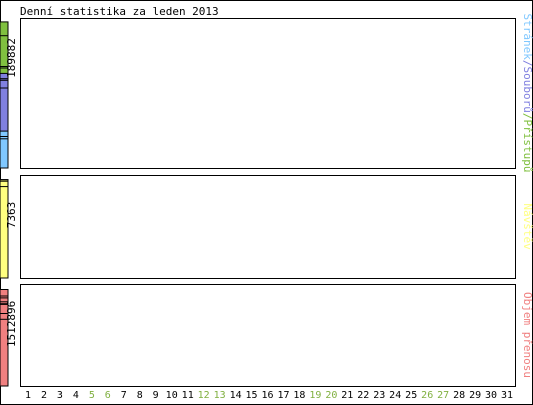  What do you see at coordinates (124, 395) in the screenshot?
I see `x-tick-label-day-7: 7` at bounding box center [124, 395].